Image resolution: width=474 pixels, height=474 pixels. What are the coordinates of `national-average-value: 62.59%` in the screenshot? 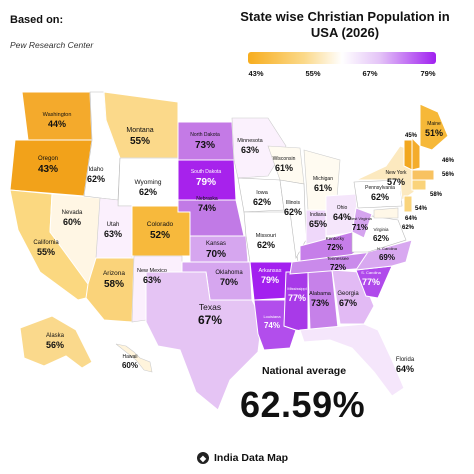 It's located at (303, 404).